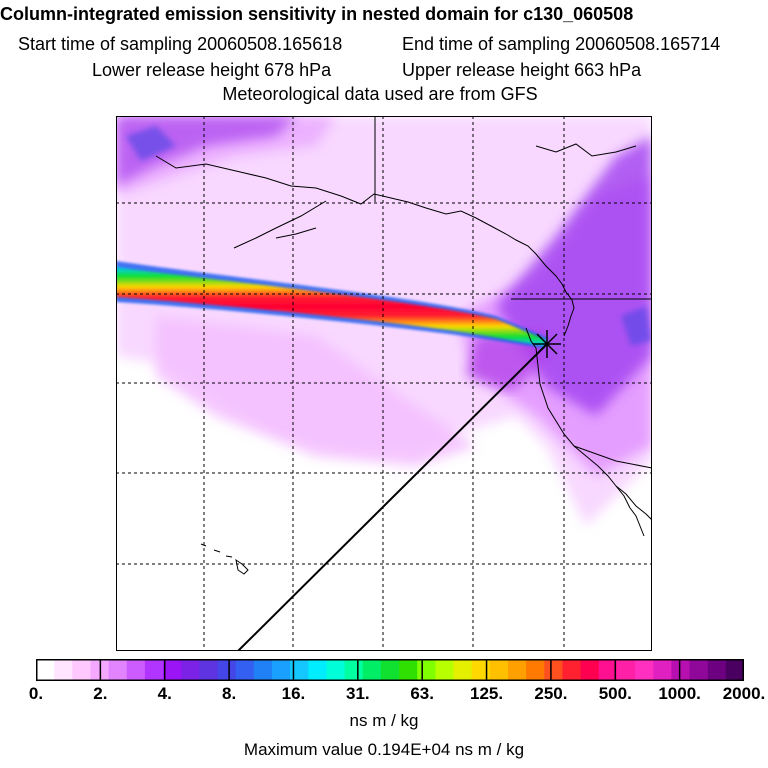  Describe the element at coordinates (586, 150) in the screenshot. I see `coastline-islands-north` at that location.